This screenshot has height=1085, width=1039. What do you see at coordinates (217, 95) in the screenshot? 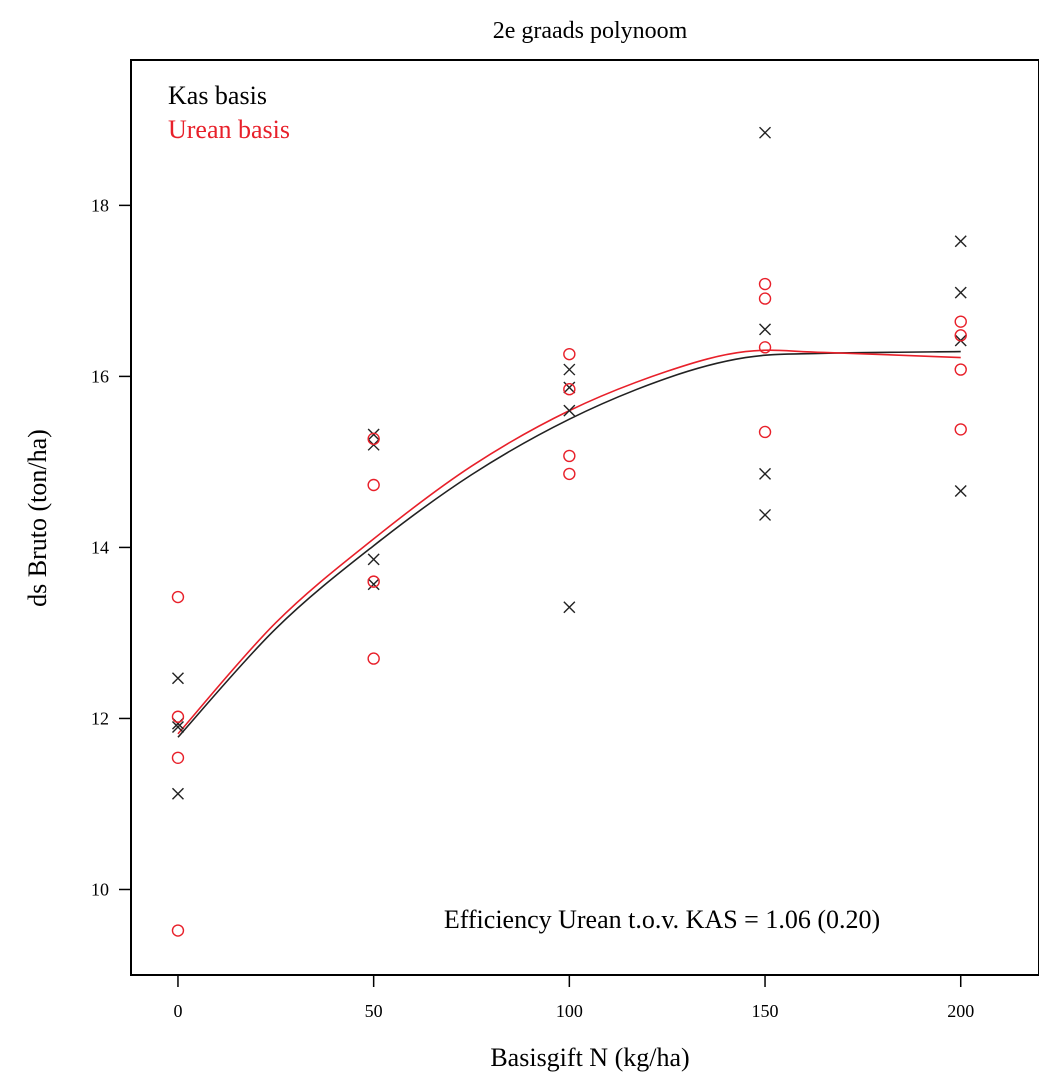
I see `legend-entry-kas: Kas basis` at bounding box center [217, 95].